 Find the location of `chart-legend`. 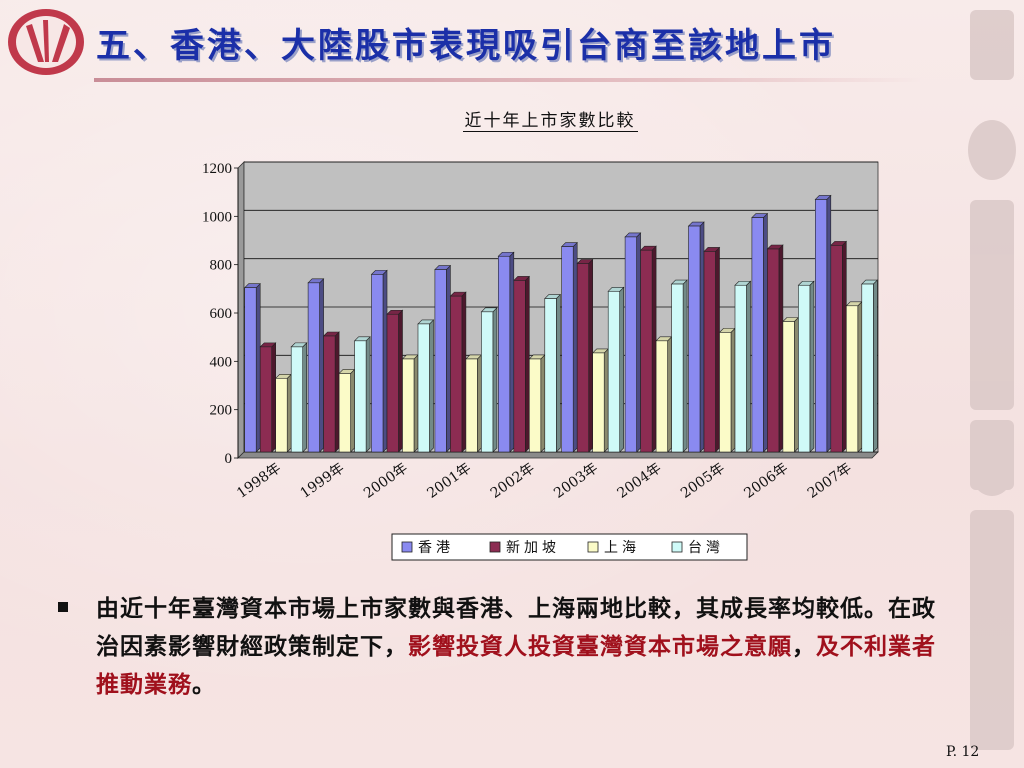

chart-legend is located at coordinates (569, 547).